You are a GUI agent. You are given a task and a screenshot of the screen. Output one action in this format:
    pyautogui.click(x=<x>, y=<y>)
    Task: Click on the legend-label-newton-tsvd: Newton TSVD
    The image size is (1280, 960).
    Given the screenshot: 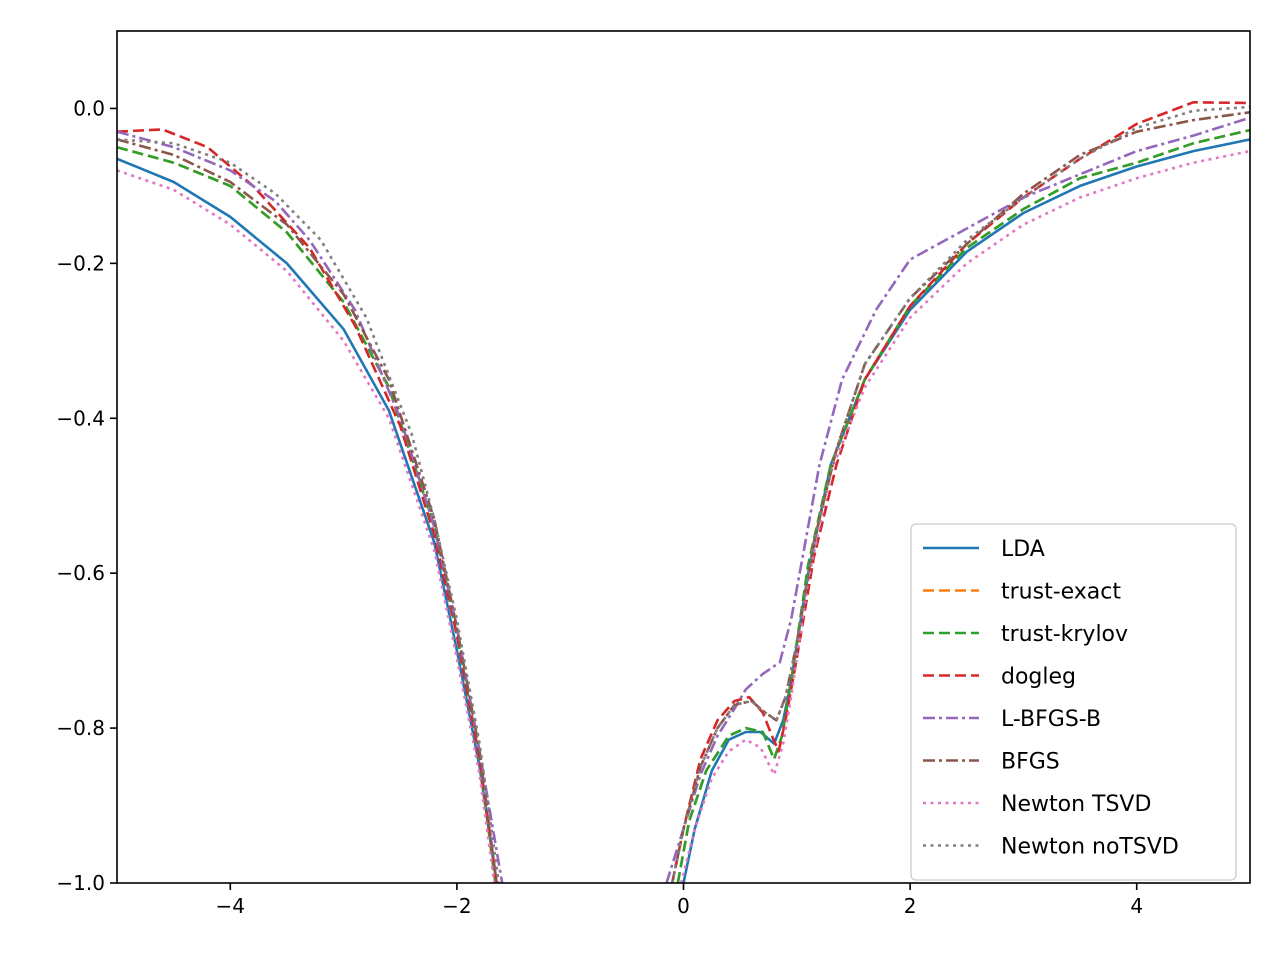 What is the action you would take?
    pyautogui.click(x=1076, y=804)
    